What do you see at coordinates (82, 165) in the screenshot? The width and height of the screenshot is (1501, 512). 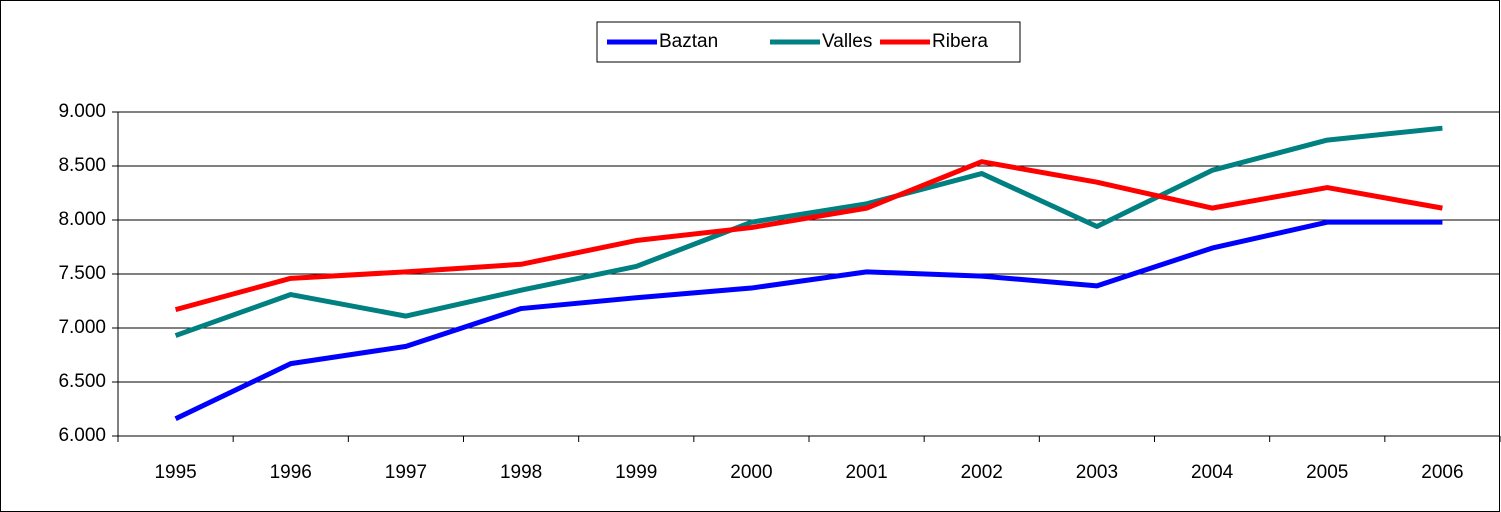 I see `y-tick-label: 8.500` at bounding box center [82, 165].